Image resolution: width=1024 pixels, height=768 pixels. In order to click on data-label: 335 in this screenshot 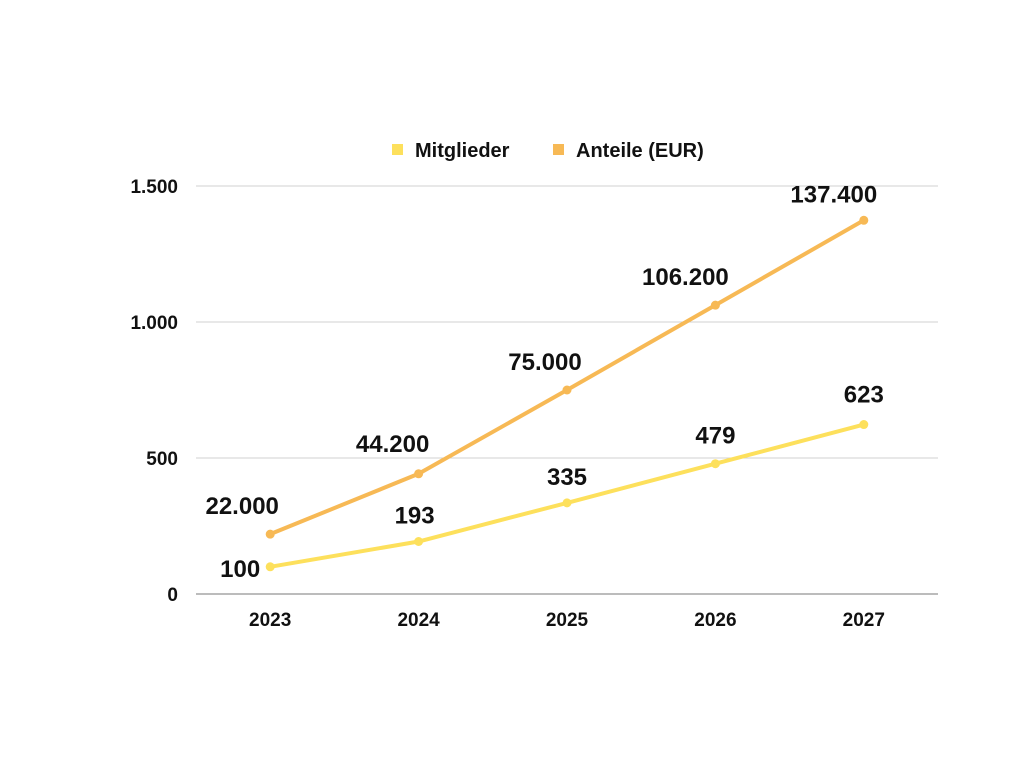, I will do `click(567, 477)`.